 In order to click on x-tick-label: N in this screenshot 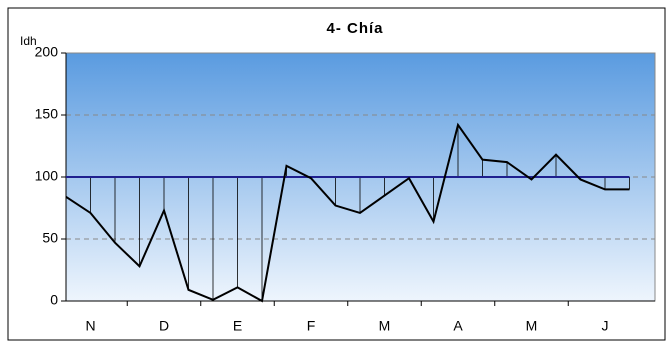, I will do `click(90, 326)`.